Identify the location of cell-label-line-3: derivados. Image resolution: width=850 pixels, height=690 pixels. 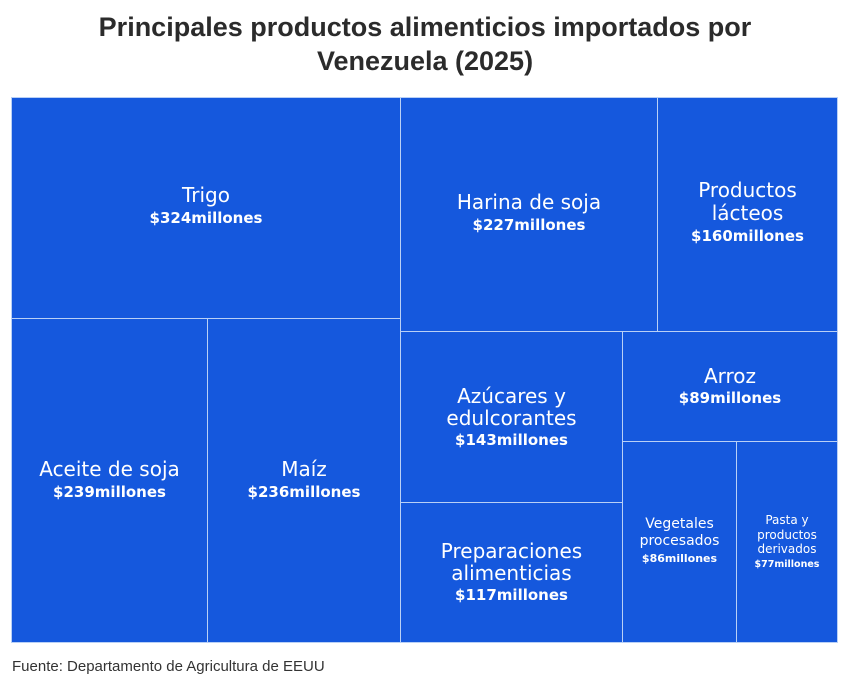
(787, 549).